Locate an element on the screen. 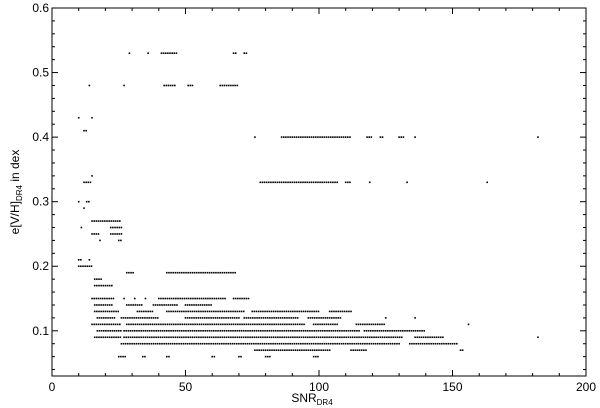 This screenshot has width=600, height=408. x-tick-label: 100 is located at coordinates (319, 387).